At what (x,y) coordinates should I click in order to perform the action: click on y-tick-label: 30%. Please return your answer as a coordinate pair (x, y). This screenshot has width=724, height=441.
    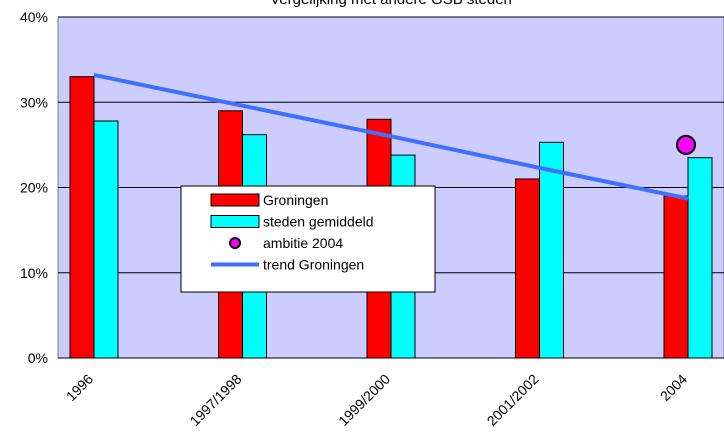
    Looking at the image, I should click on (34, 102).